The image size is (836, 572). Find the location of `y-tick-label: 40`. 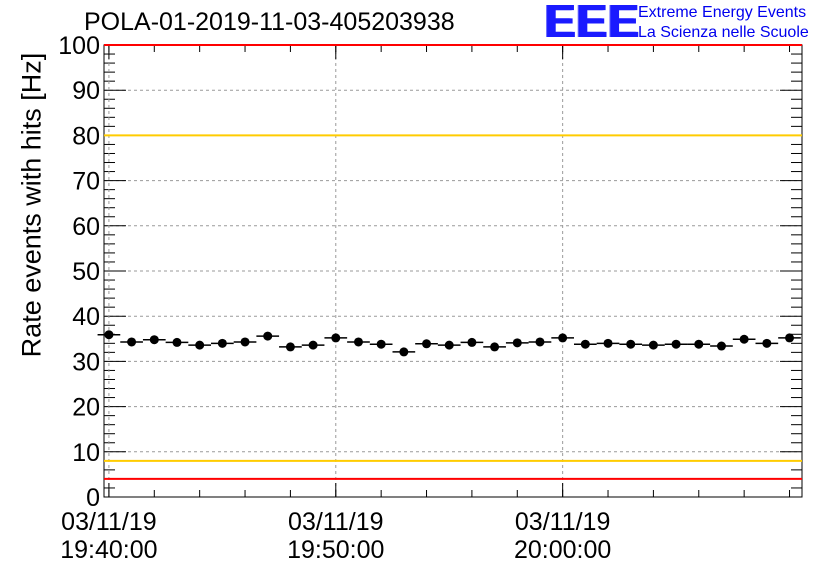

y-tick-label: 40 is located at coordinates (86, 317).